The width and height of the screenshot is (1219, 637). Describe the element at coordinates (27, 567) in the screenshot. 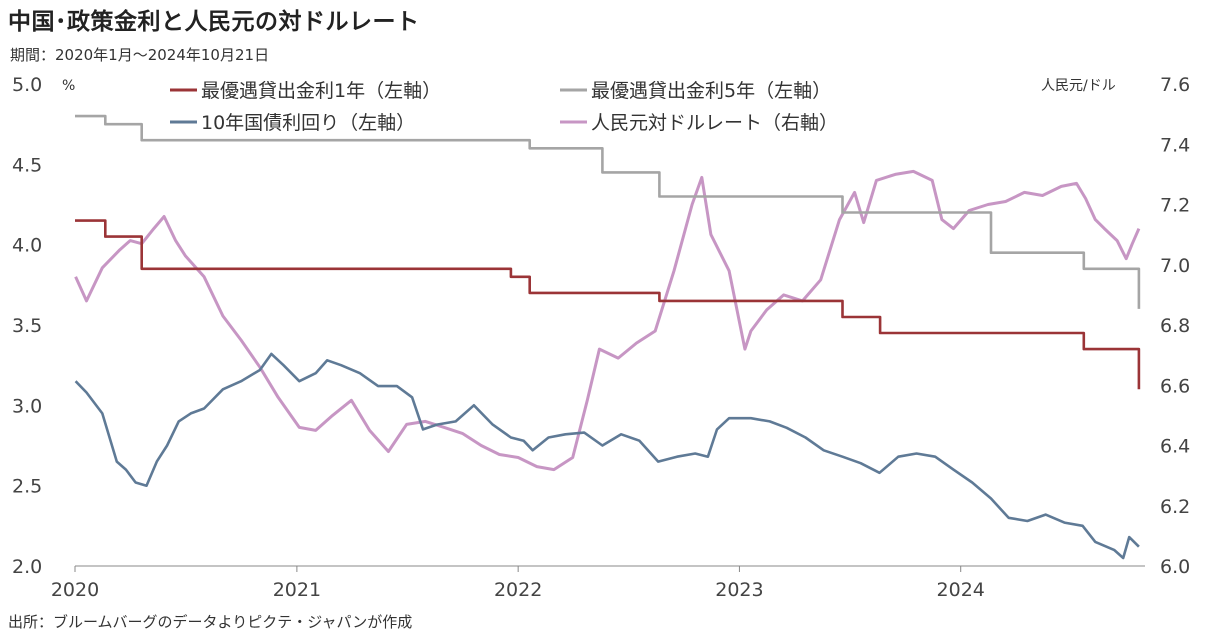

I see `y-left-tick-label: 2.0` at that location.